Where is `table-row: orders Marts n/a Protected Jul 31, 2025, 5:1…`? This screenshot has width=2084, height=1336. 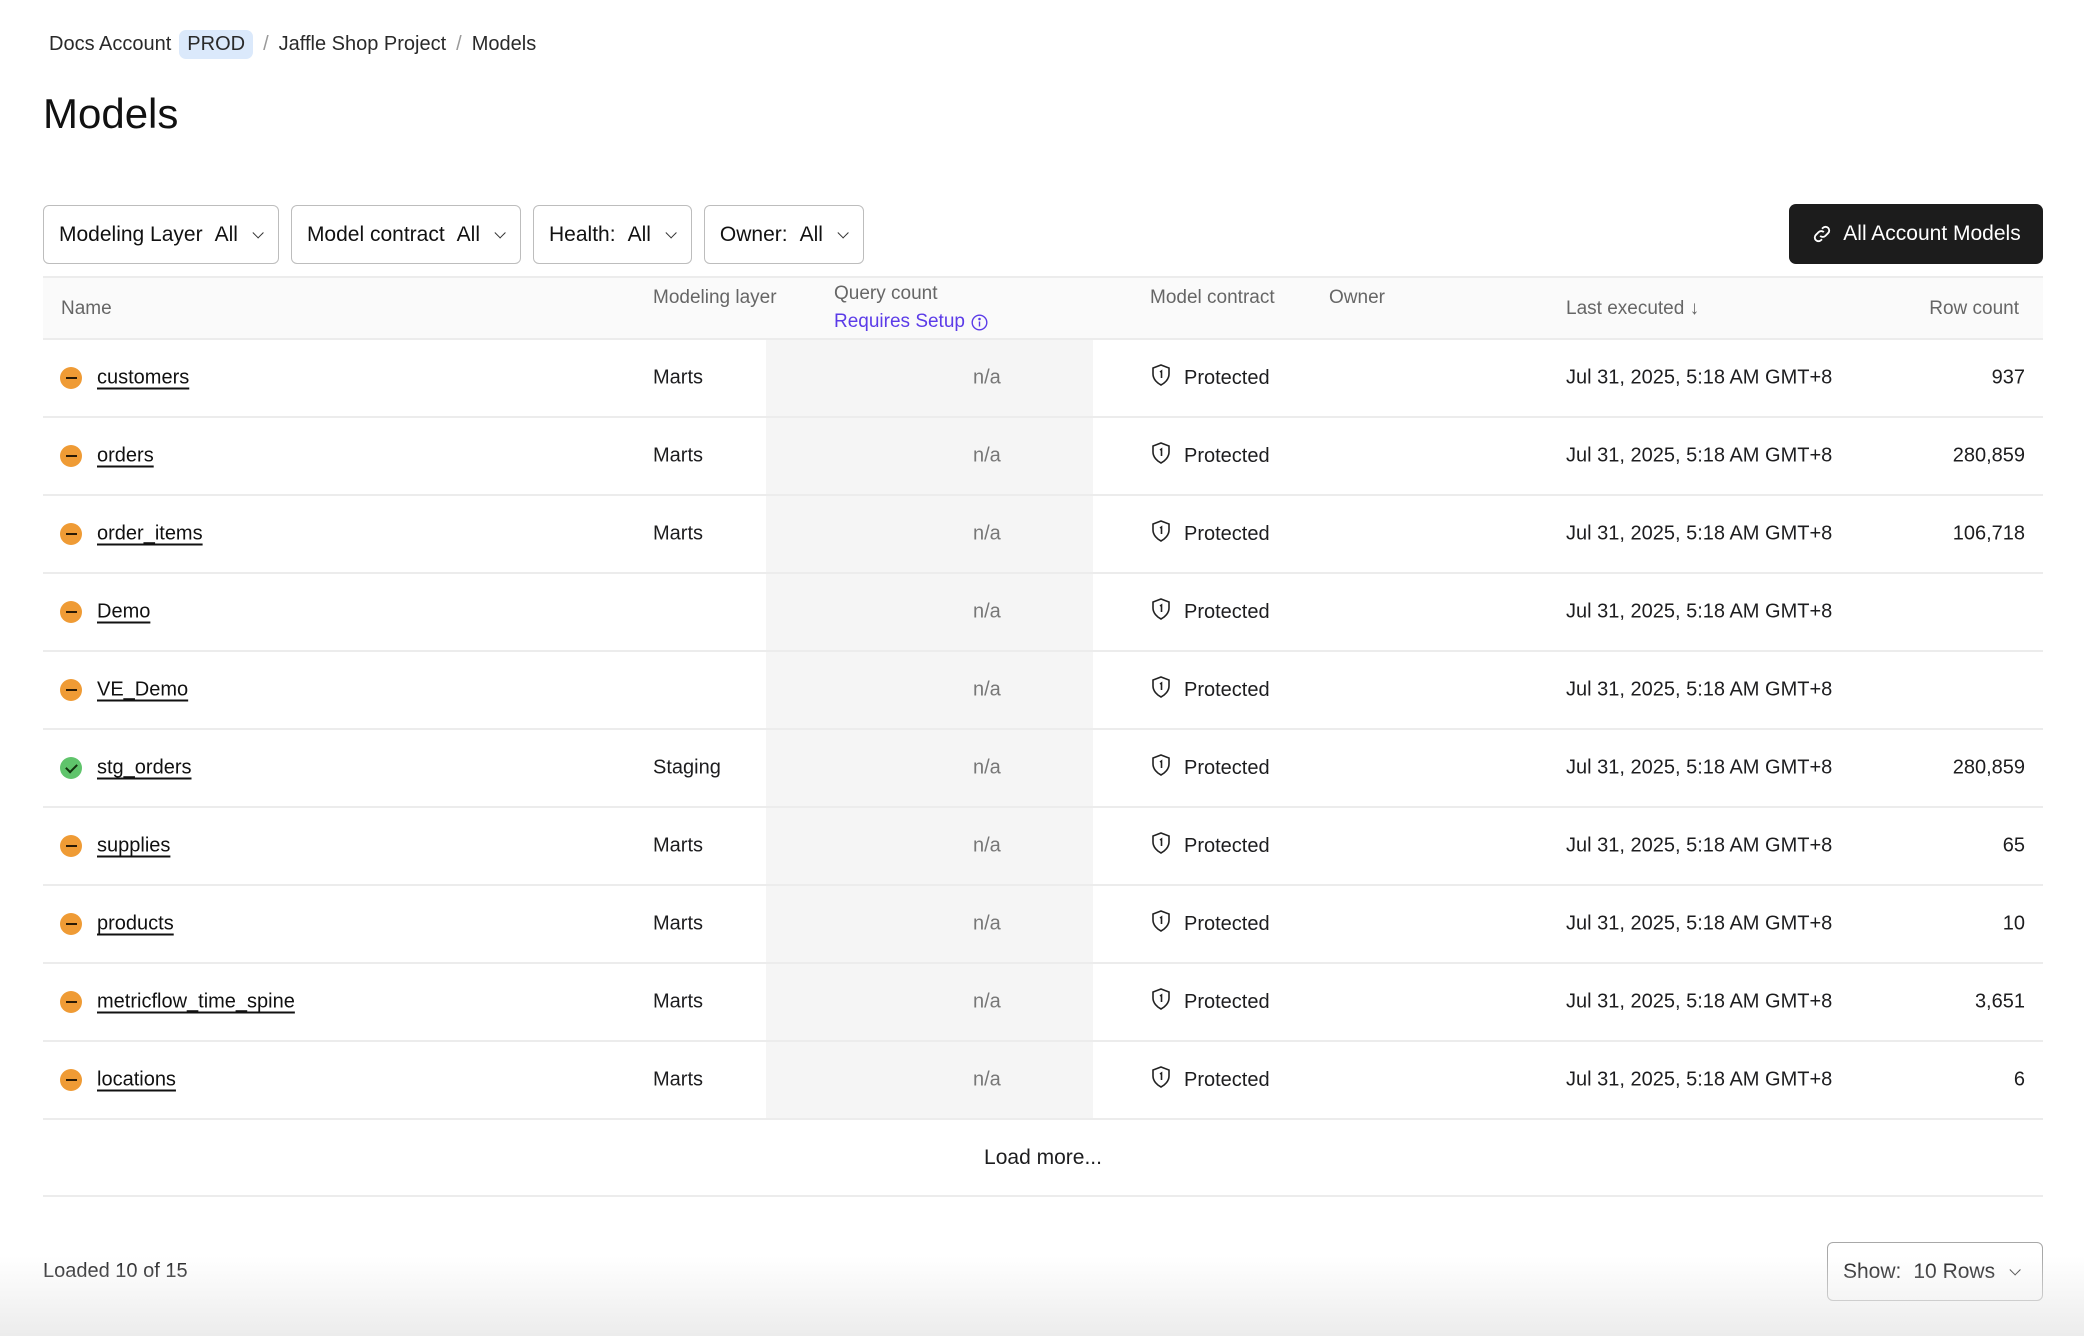 table-row: orders Marts n/a Protected Jul 31, 2025, 5:1… is located at coordinates (1043, 457).